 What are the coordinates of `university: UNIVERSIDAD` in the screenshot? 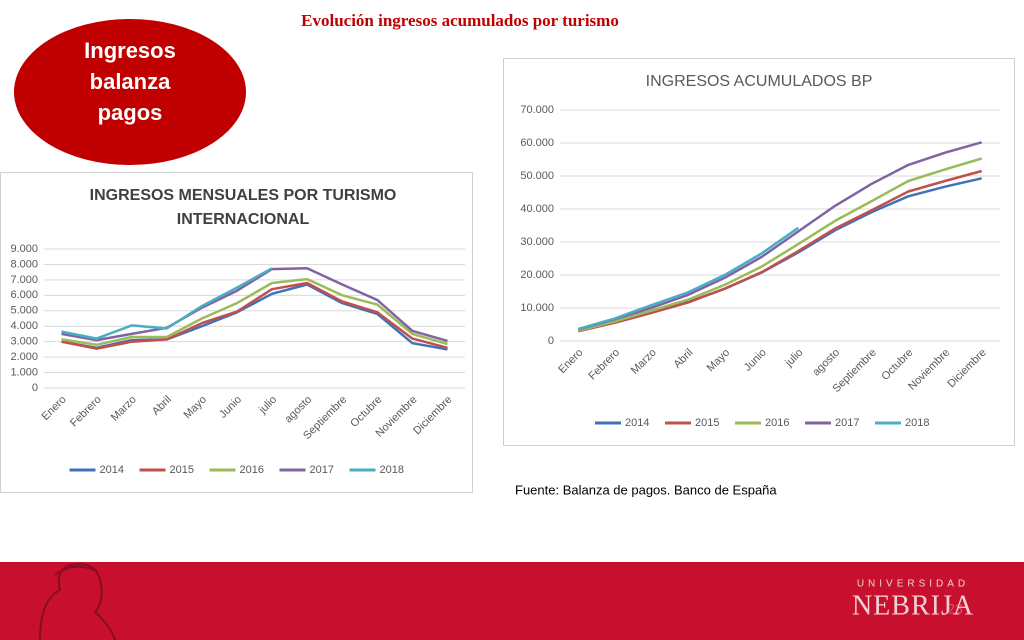 It's located at (913, 584).